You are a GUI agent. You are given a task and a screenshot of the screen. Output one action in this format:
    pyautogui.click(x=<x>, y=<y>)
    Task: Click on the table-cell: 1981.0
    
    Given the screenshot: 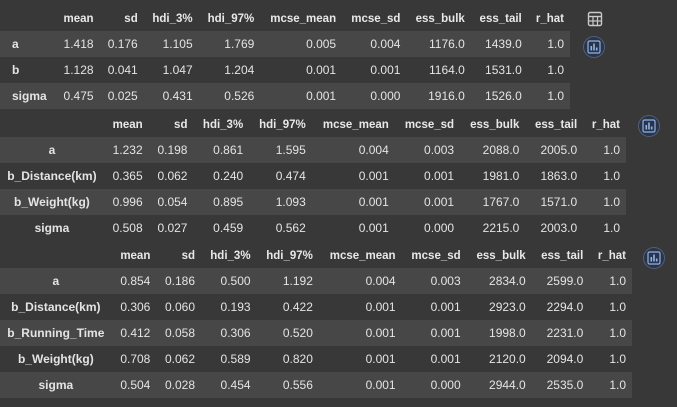 What is the action you would take?
    pyautogui.click(x=501, y=176)
    